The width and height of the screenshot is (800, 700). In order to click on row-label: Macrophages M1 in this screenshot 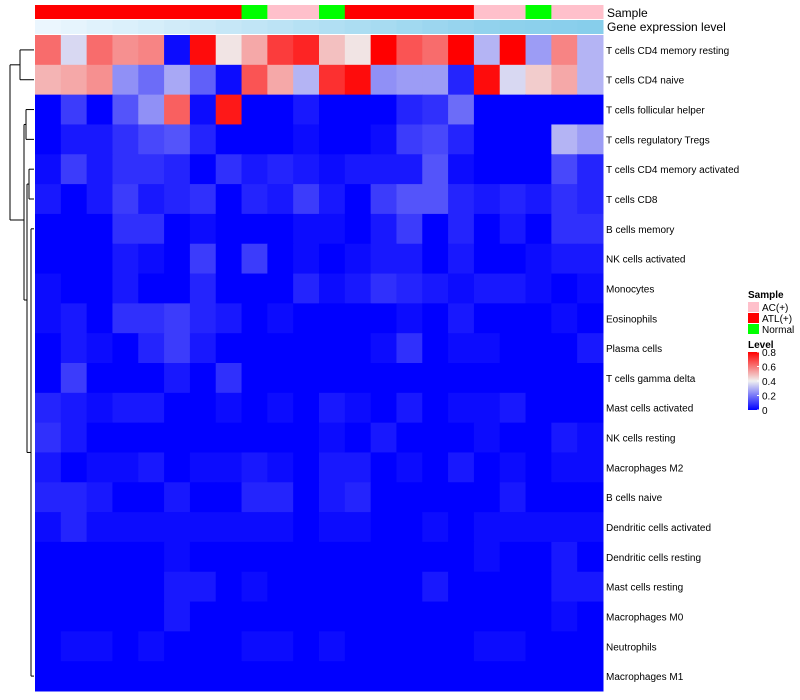, I will do `click(645, 677)`.